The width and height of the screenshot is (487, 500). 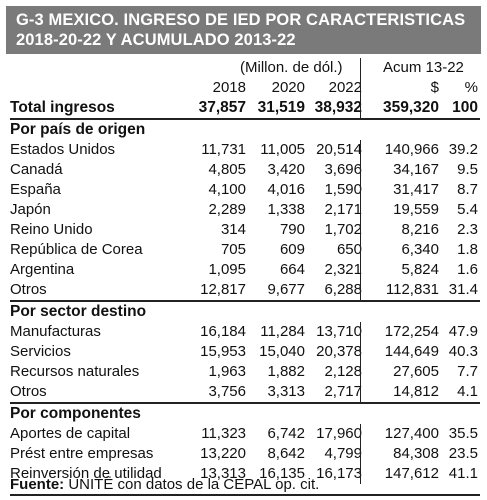 I want to click on year-header: 2022, so click(x=345, y=87).